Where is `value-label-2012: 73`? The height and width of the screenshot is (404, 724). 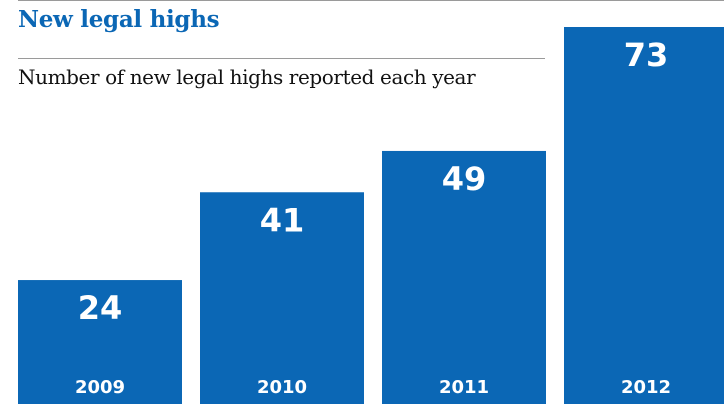 value-label-2012: 73 is located at coordinates (646, 55).